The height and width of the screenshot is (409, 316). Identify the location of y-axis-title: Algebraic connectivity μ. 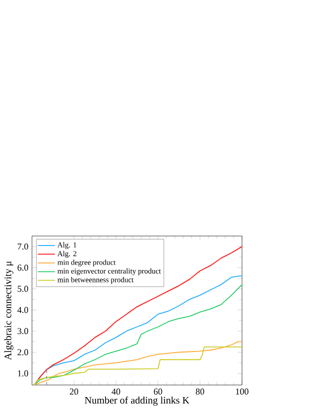
(9, 310).